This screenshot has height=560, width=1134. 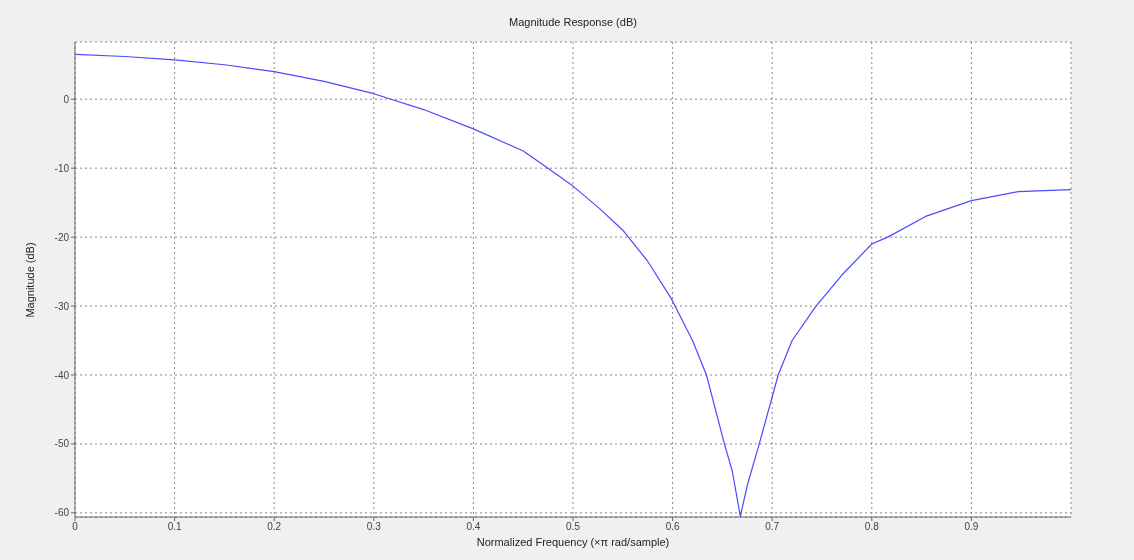 I want to click on x-tick-label: 0.5, so click(x=573, y=527).